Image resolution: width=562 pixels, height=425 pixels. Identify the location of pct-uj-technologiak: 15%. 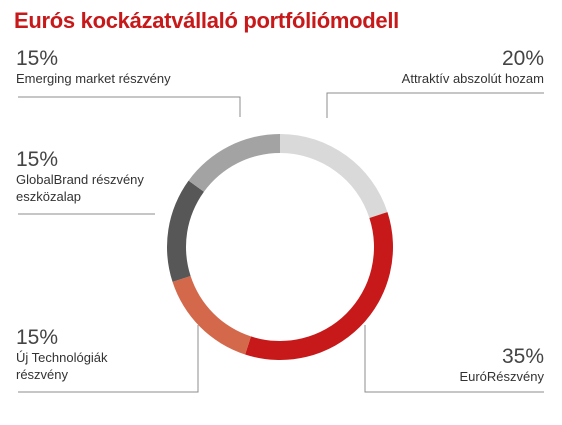
(37, 337).